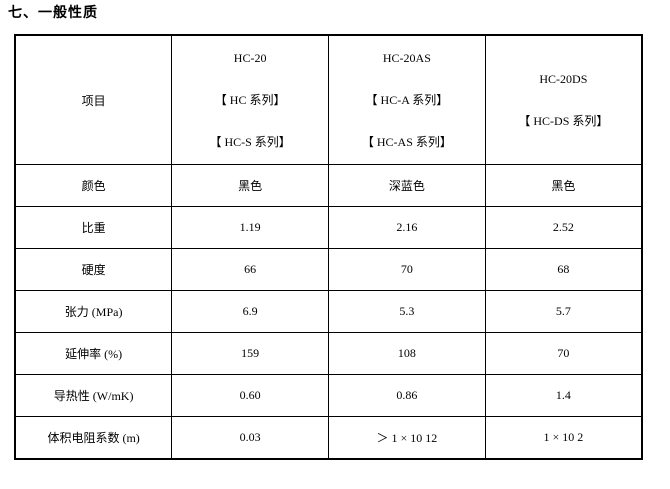  Describe the element at coordinates (406, 142) in the screenshot. I see `header-line: 【 HC-AS 系列】` at that location.